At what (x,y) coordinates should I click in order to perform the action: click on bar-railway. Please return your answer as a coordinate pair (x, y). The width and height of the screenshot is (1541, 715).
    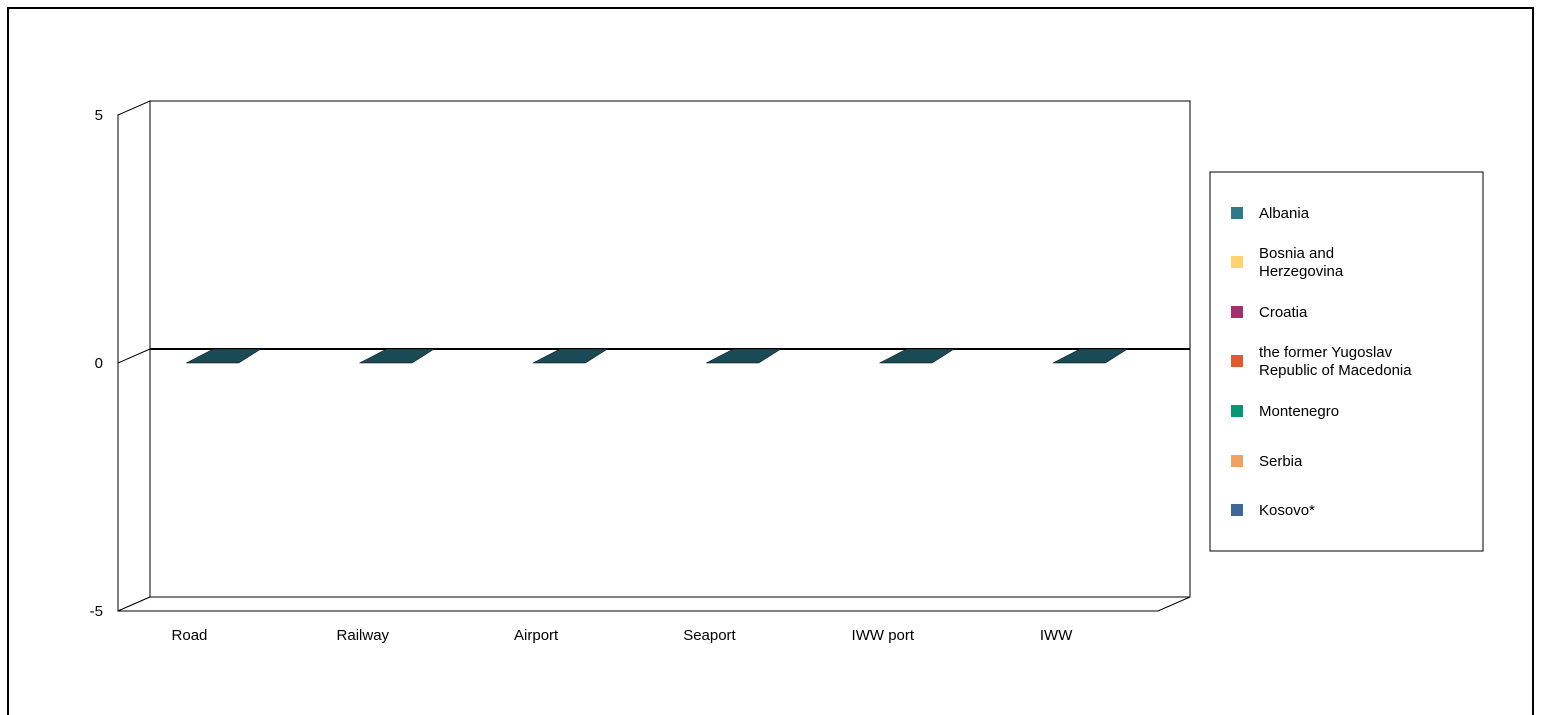
    Looking at the image, I should click on (397, 356).